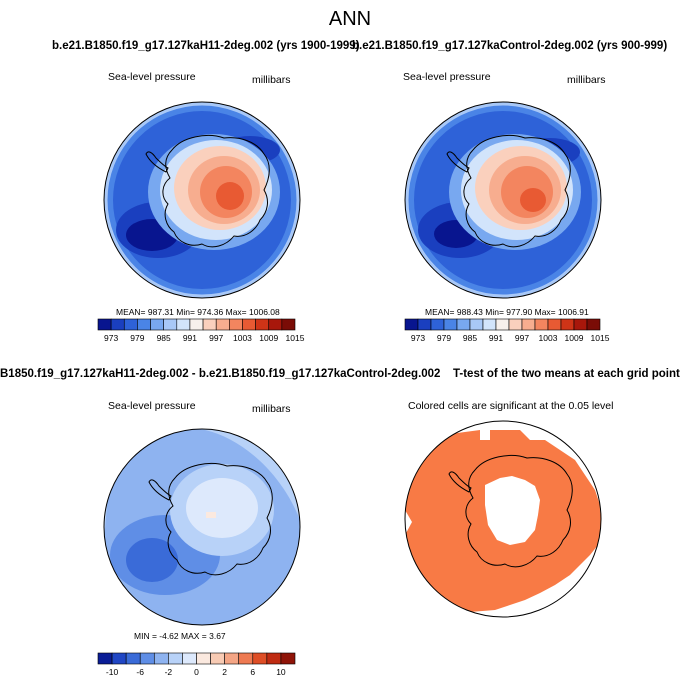  I want to click on variable-label-top-left: Sea-level pressure, so click(152, 77).